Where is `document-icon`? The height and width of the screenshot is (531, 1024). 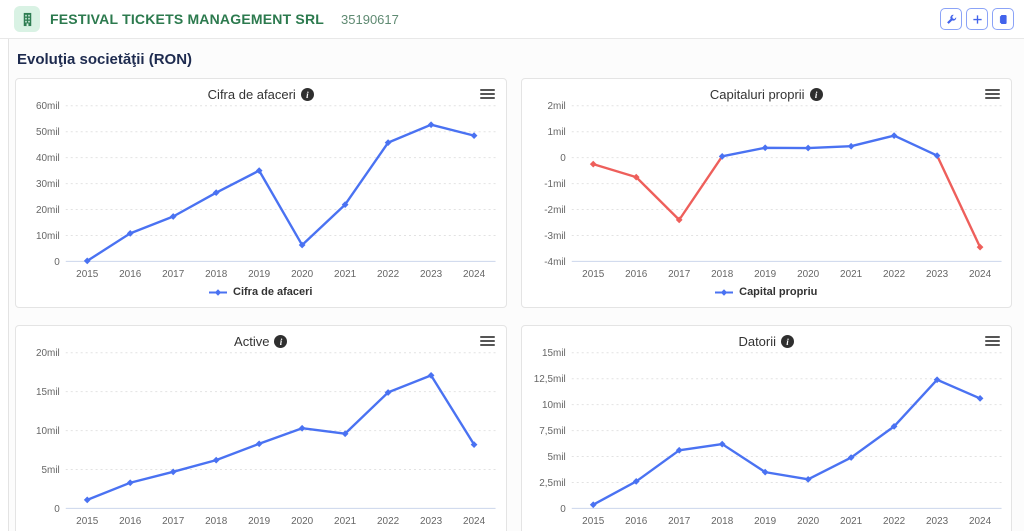 document-icon is located at coordinates (1003, 19).